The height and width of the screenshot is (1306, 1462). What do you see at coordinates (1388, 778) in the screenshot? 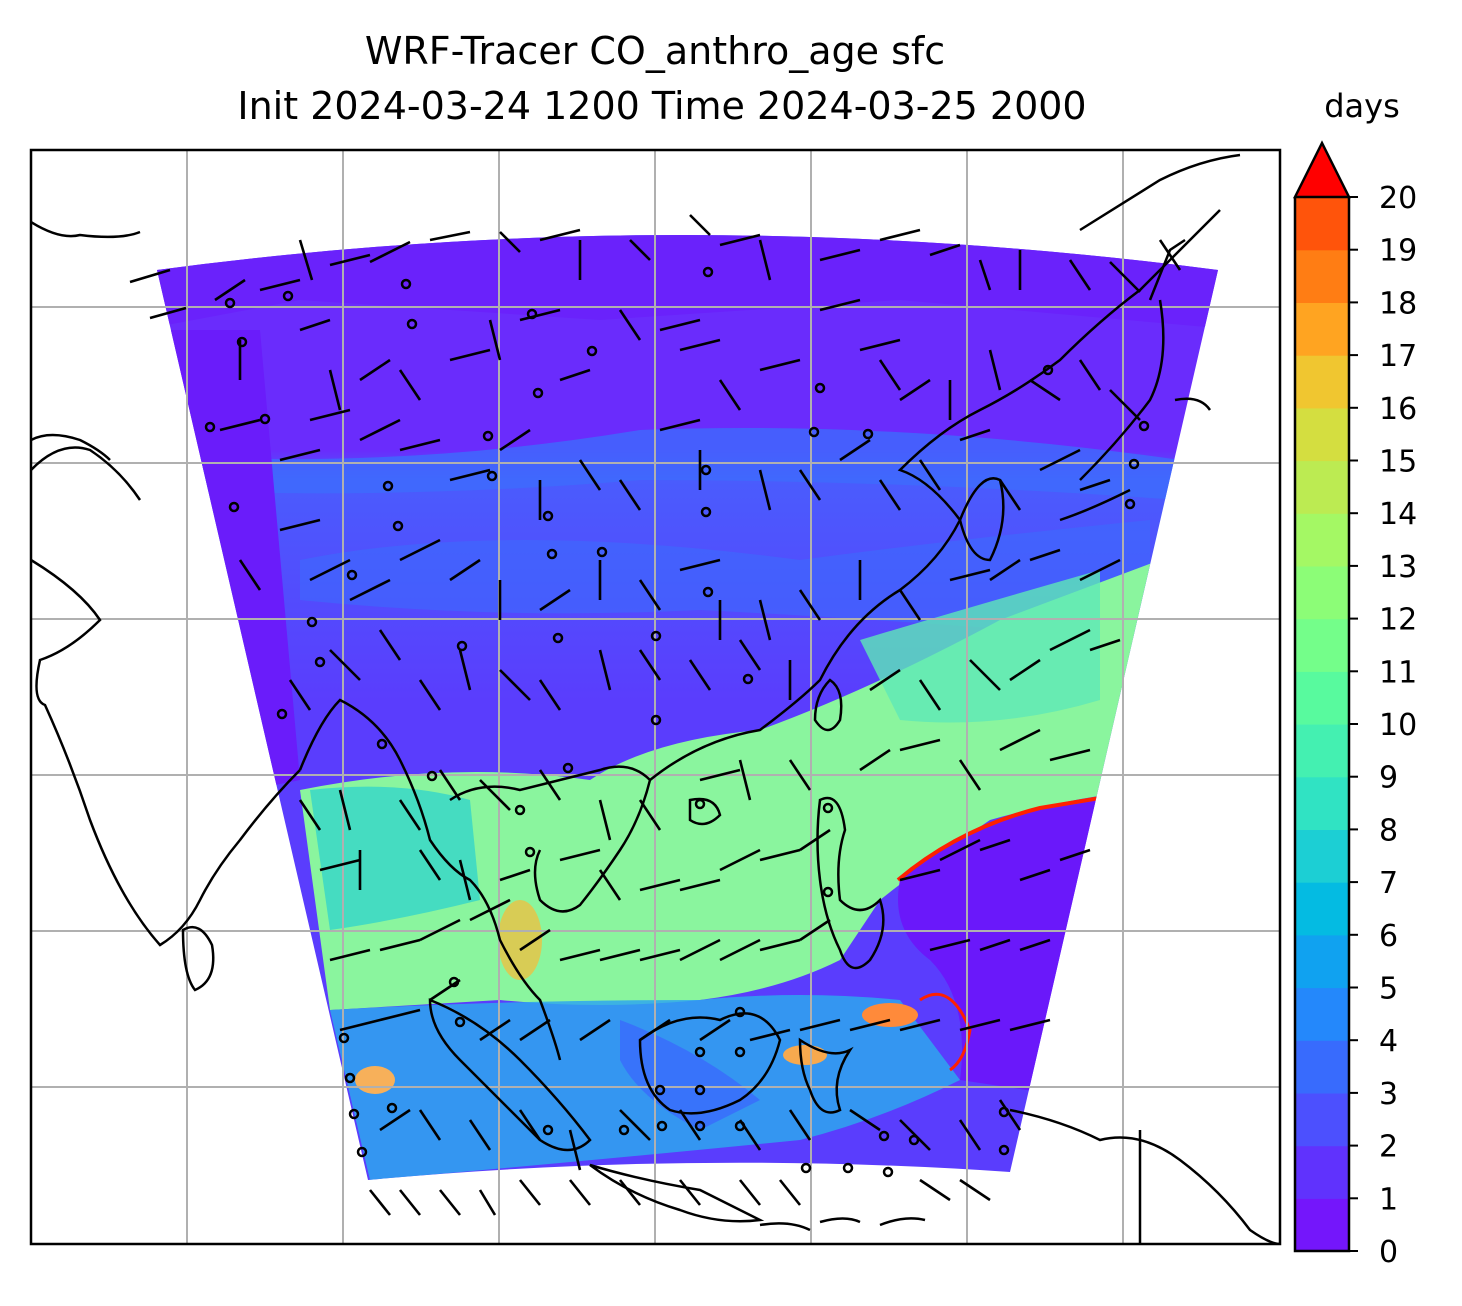
I see `colorbar-tick-label: 9` at bounding box center [1388, 778].